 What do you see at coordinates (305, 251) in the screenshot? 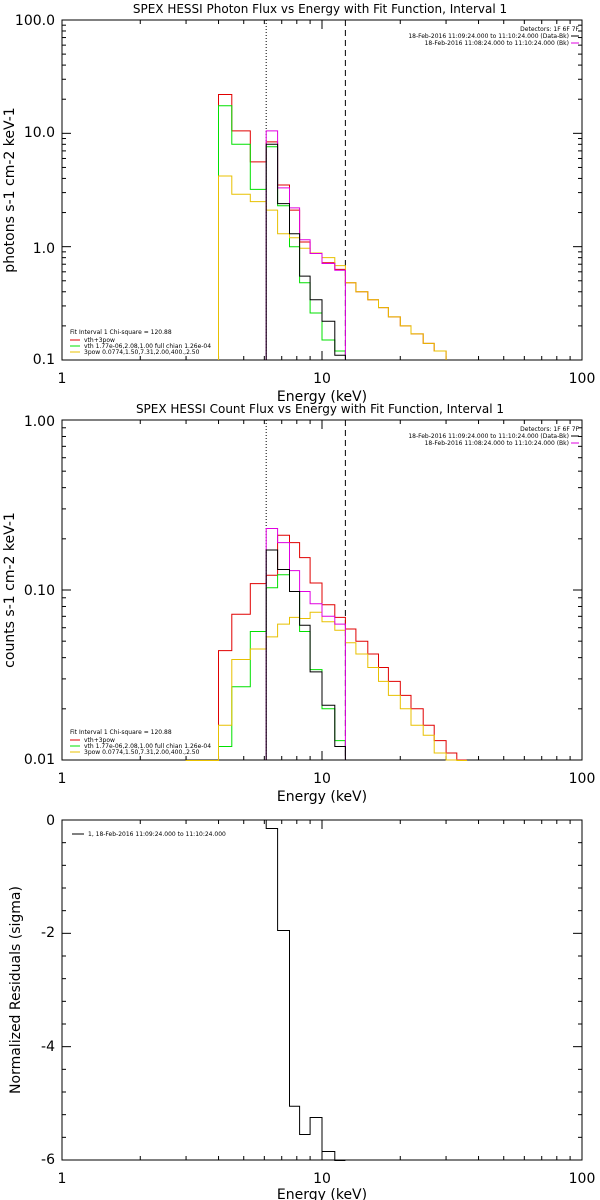
I see `photon-flux-series-black` at bounding box center [305, 251].